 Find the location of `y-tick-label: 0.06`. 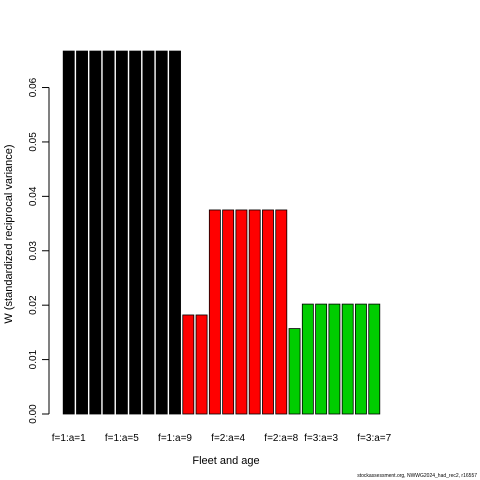

y-tick-label: 0.06 is located at coordinates (33, 87).